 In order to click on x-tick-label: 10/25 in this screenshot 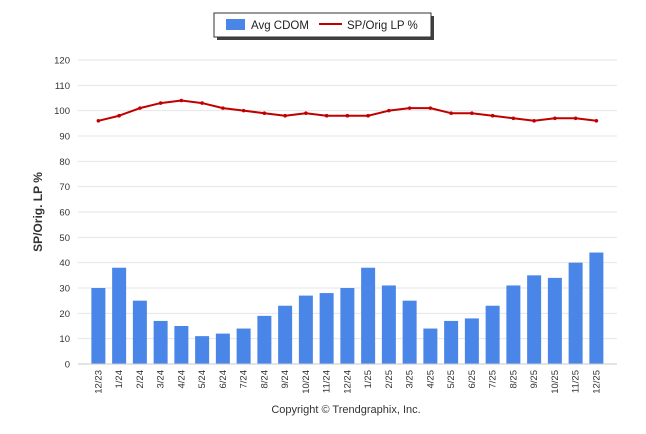, I will do `click(555, 382)`.